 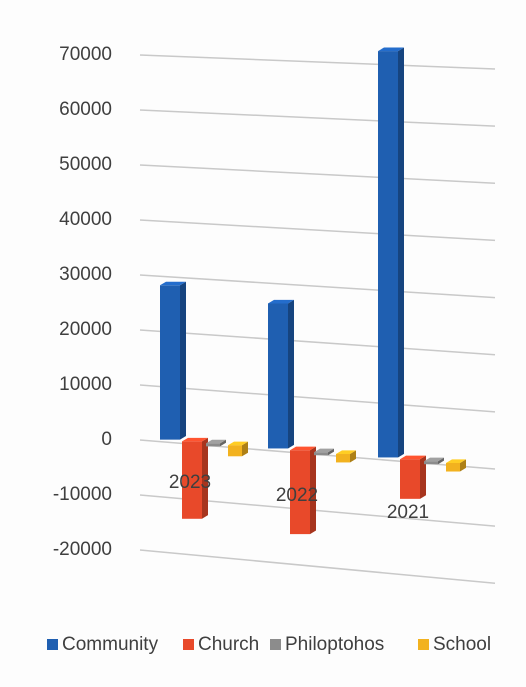 What do you see at coordinates (462, 644) in the screenshot?
I see `legend-label: School` at bounding box center [462, 644].